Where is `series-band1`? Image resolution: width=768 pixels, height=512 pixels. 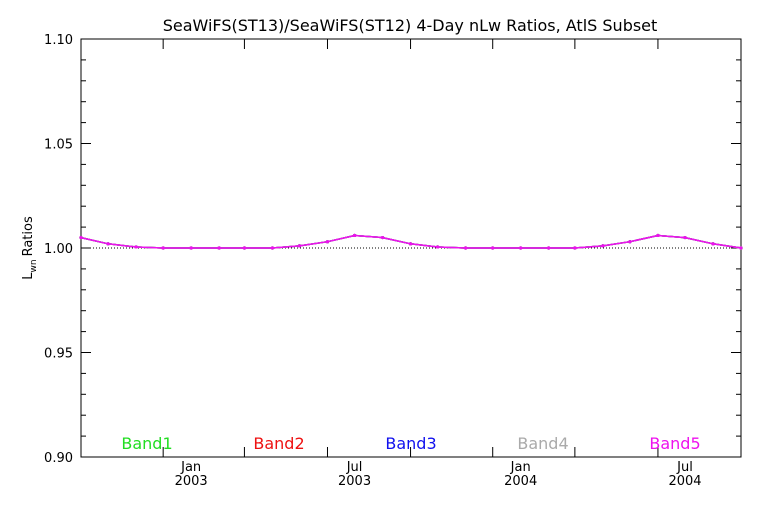 series-band1 is located at coordinates (411, 241).